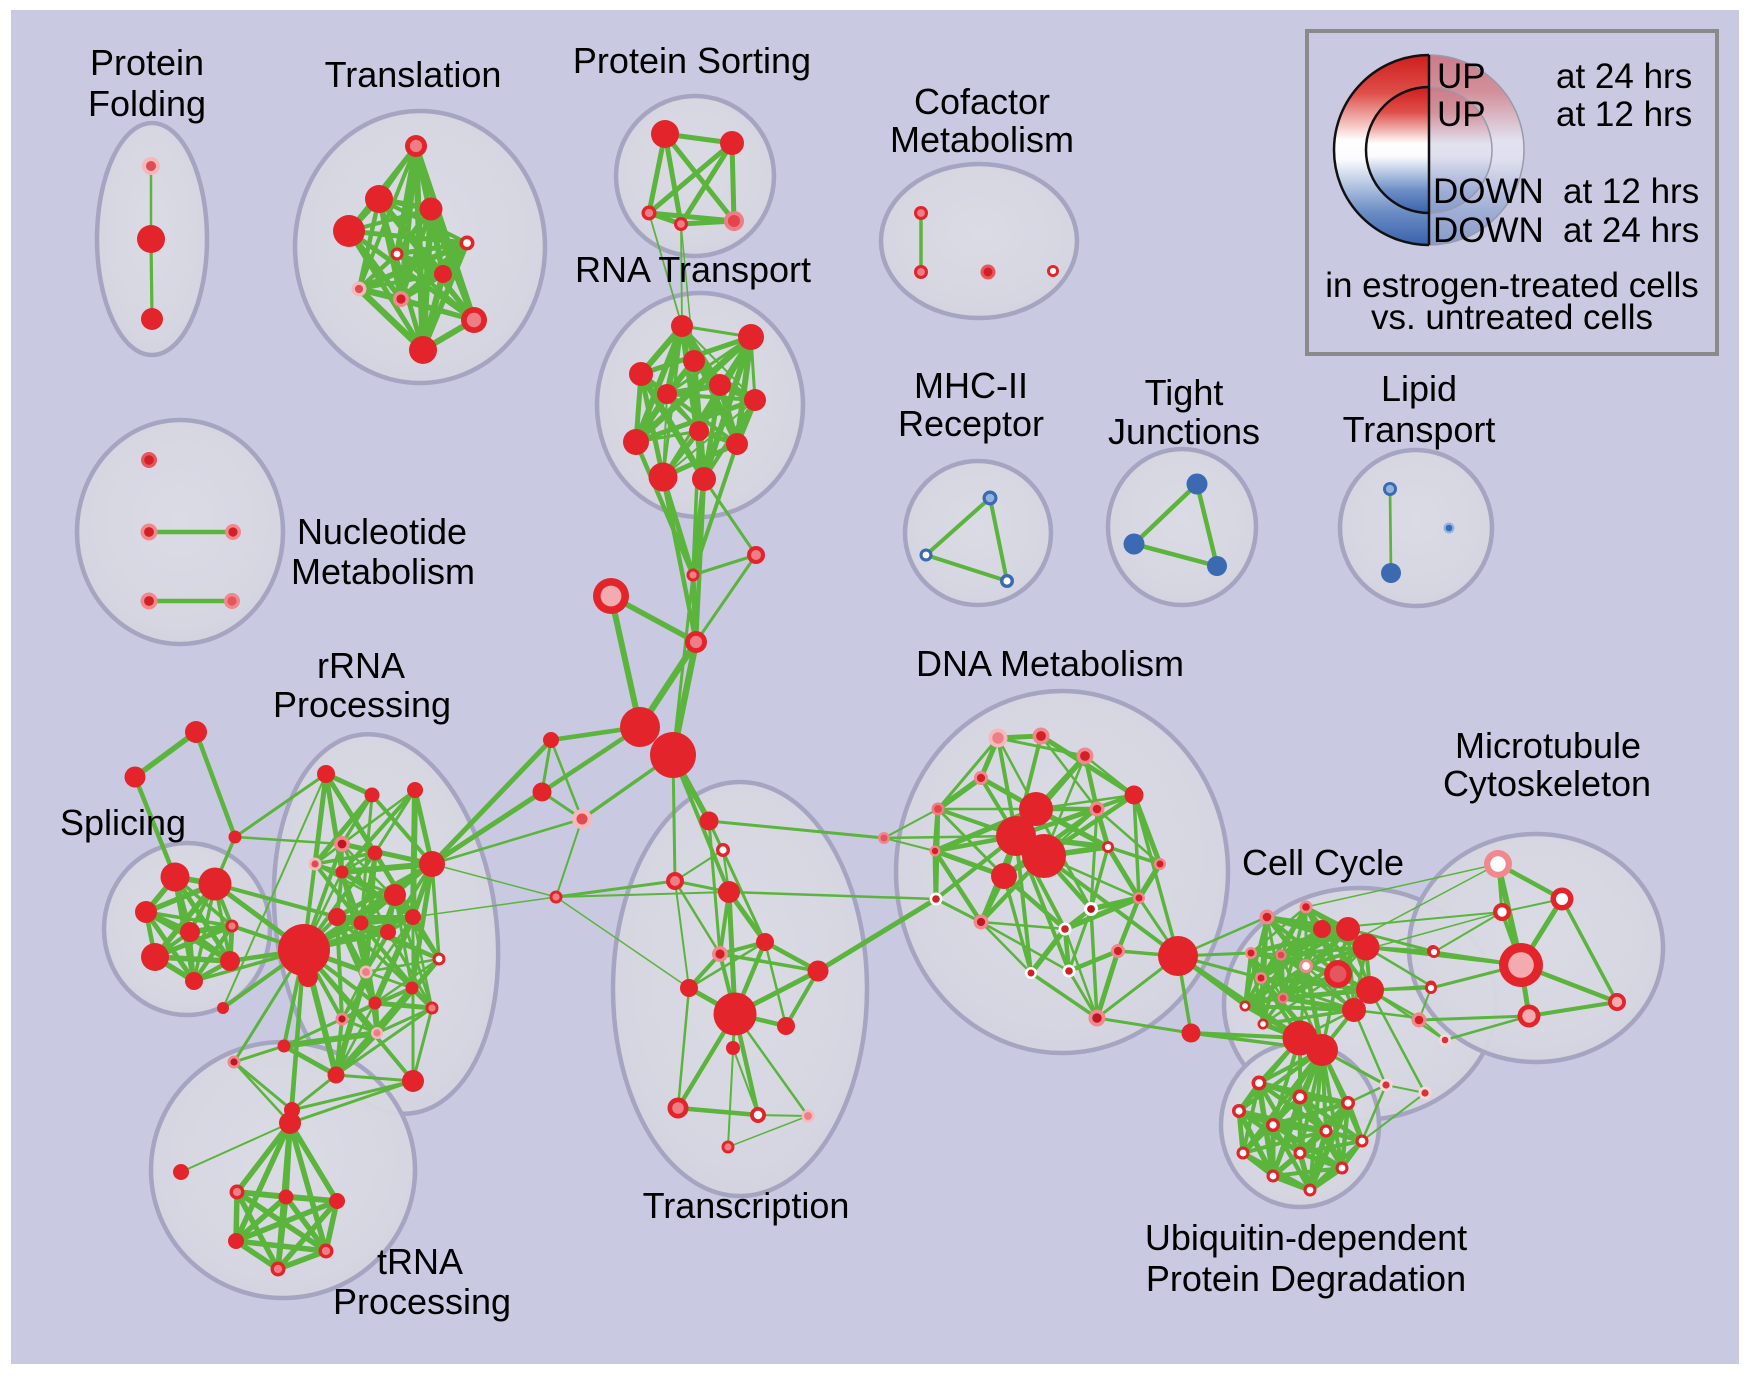 The image size is (1750, 1381). I want to click on svg-text: rRNA, so click(361, 665).